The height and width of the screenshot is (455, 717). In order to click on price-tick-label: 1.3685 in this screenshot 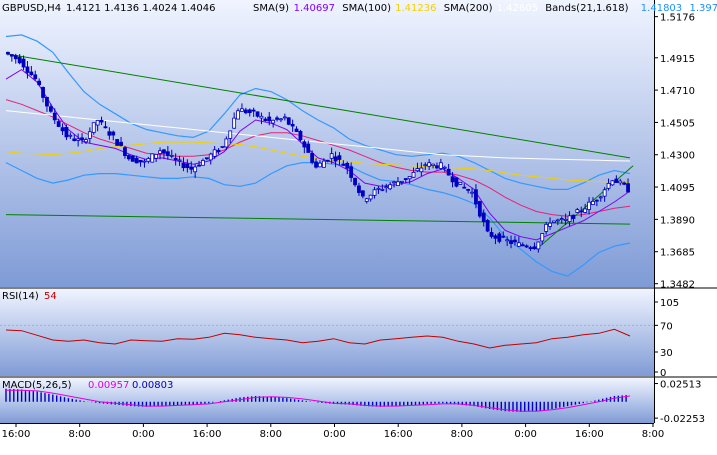, I will do `click(677, 253)`.